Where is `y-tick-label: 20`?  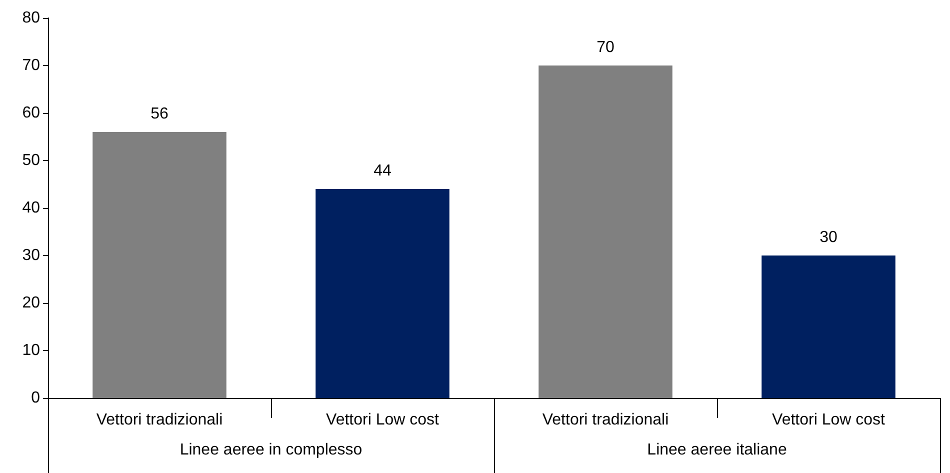 y-tick-label: 20 is located at coordinates (31, 303).